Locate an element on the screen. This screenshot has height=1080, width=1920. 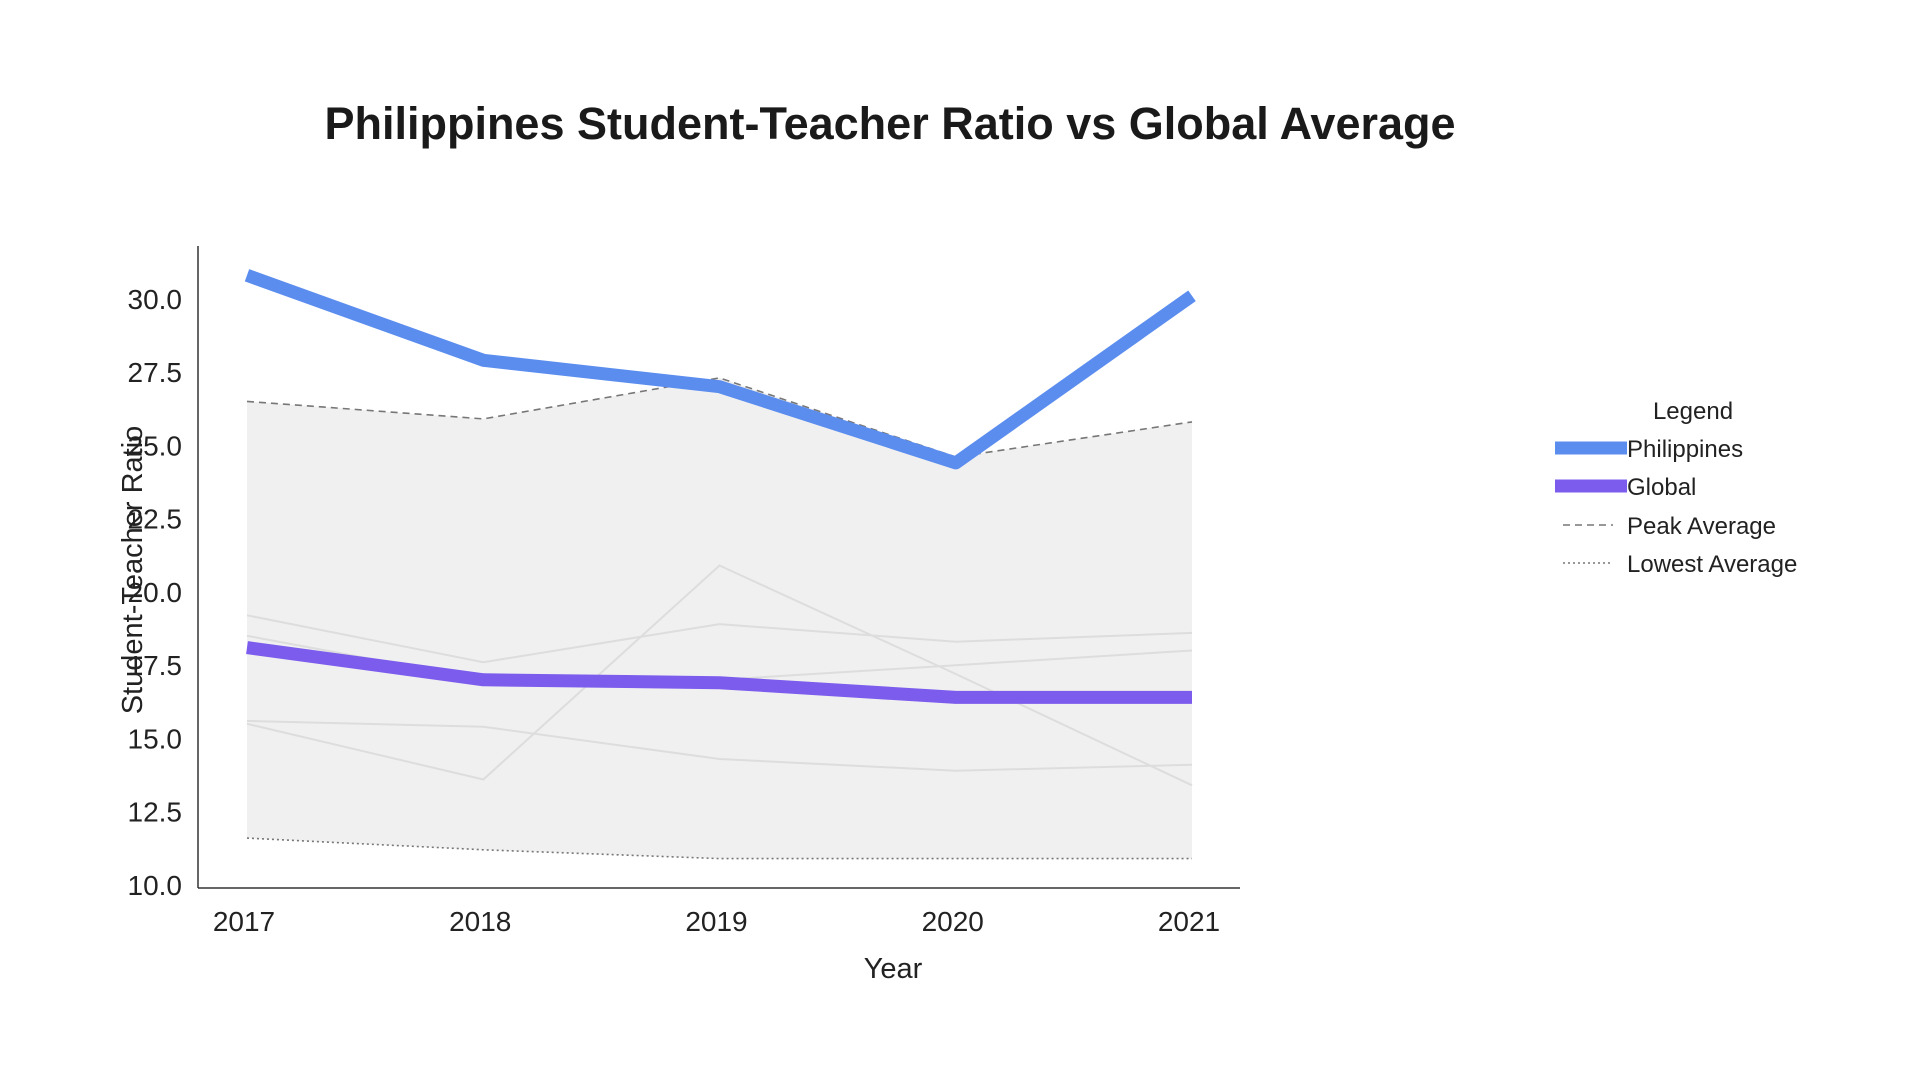
y-tick-label: 22.5 is located at coordinates (155, 519).